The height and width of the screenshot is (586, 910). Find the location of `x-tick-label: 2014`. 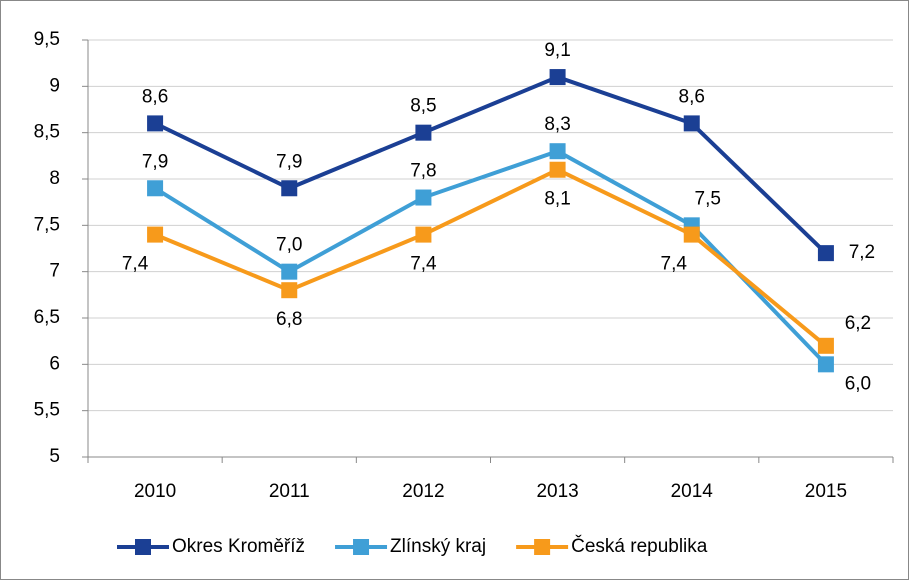

x-tick-label: 2014 is located at coordinates (692, 491).